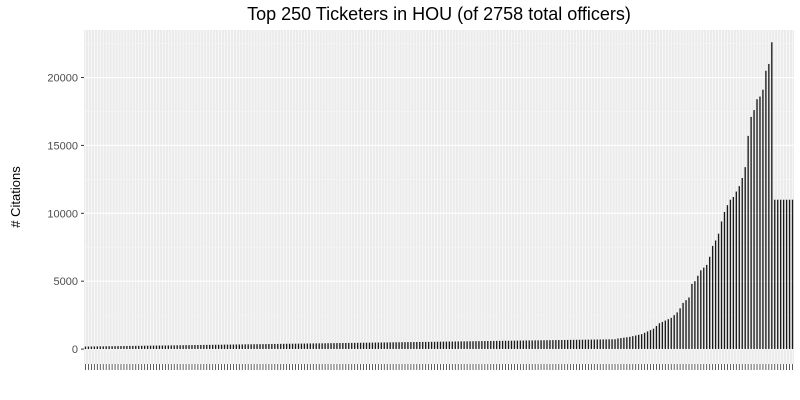 The height and width of the screenshot is (400, 800). Describe the element at coordinates (62, 146) in the screenshot. I see `y-tick-label: 15000` at that location.